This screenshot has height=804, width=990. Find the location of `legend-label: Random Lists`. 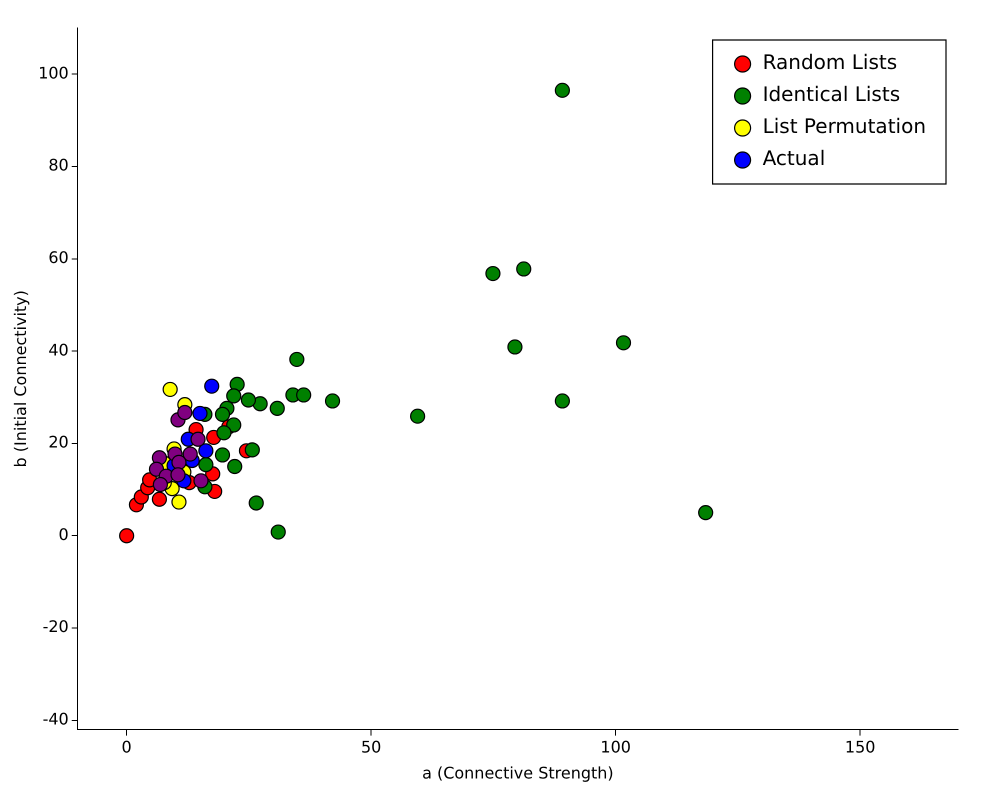

legend-label: Random Lists is located at coordinates (830, 62).